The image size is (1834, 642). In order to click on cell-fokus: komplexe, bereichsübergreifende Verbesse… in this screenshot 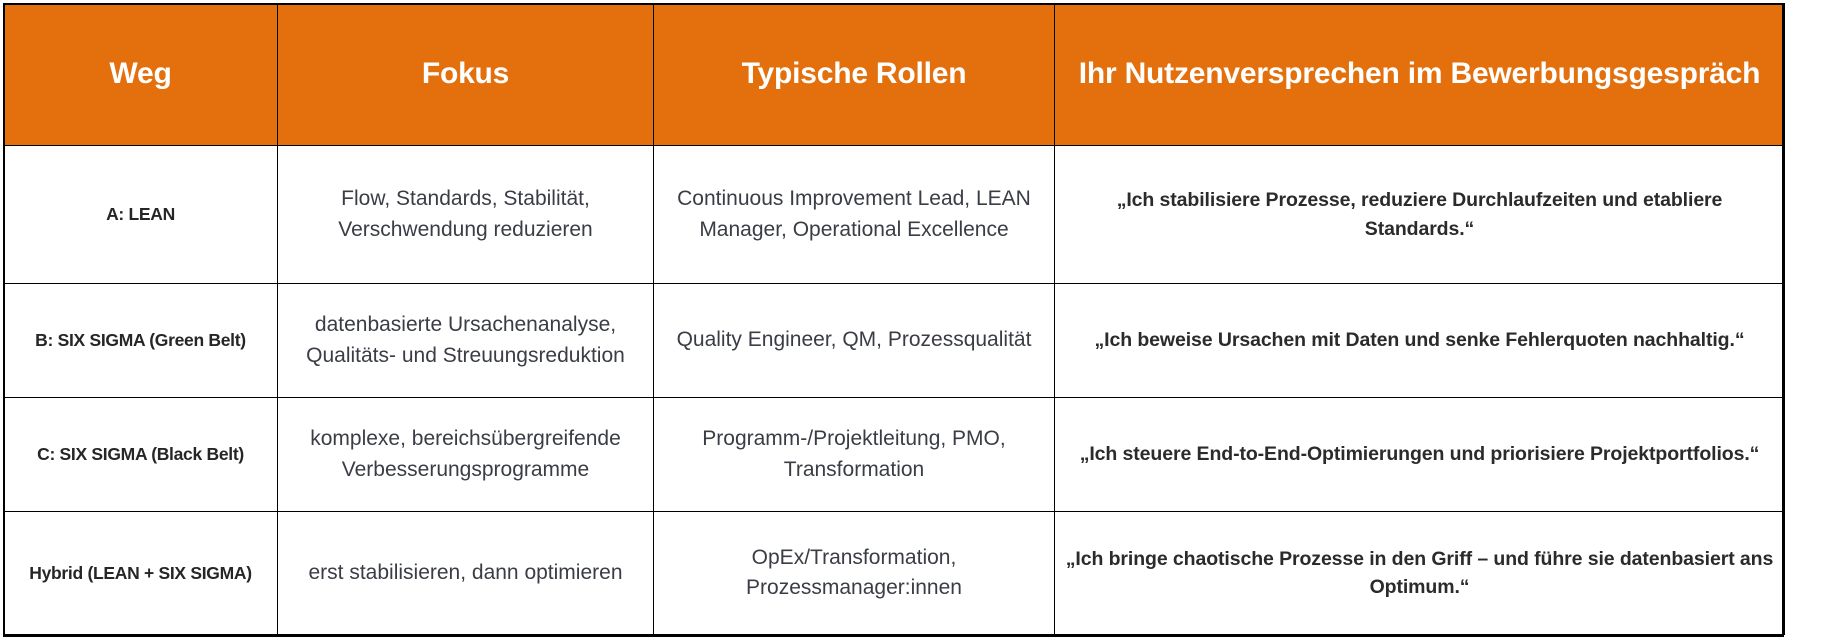, I will do `click(465, 454)`.